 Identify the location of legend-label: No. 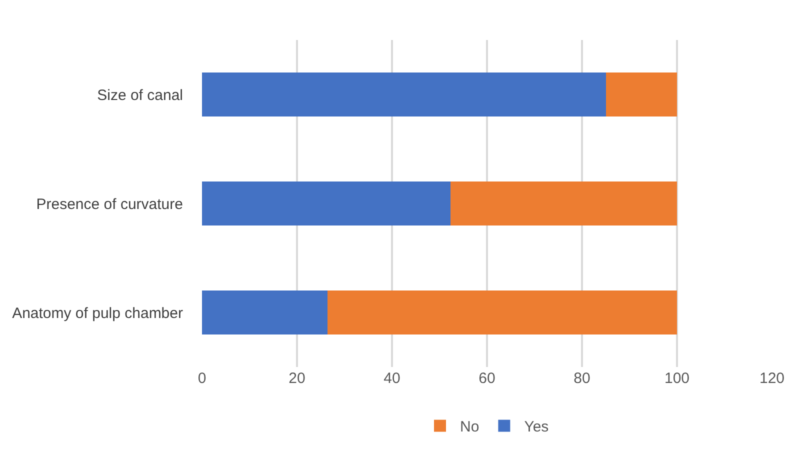
(470, 427).